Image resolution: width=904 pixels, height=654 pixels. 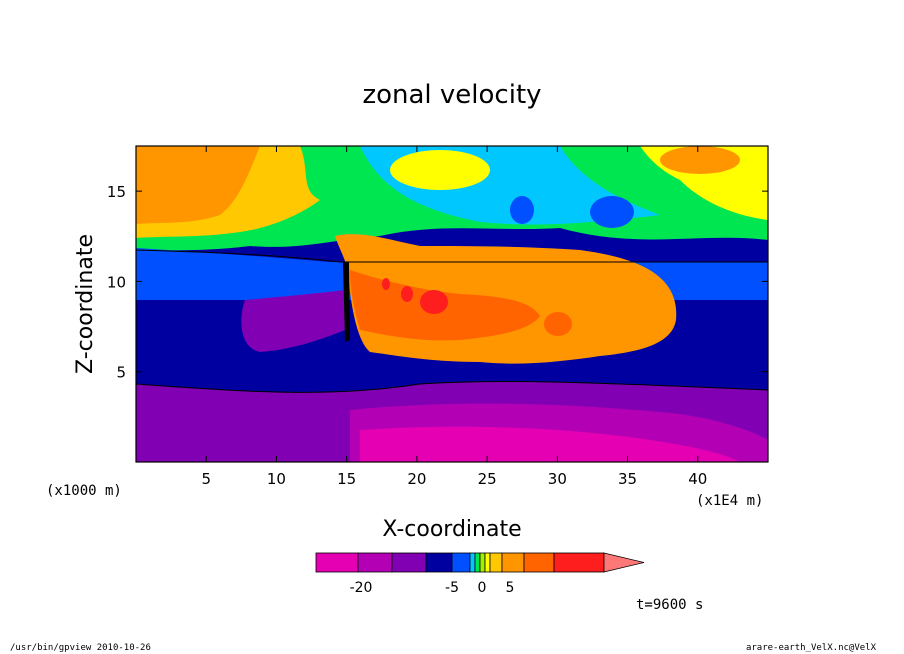 I want to click on colorbar-extend-arrow, so click(x=624, y=562).